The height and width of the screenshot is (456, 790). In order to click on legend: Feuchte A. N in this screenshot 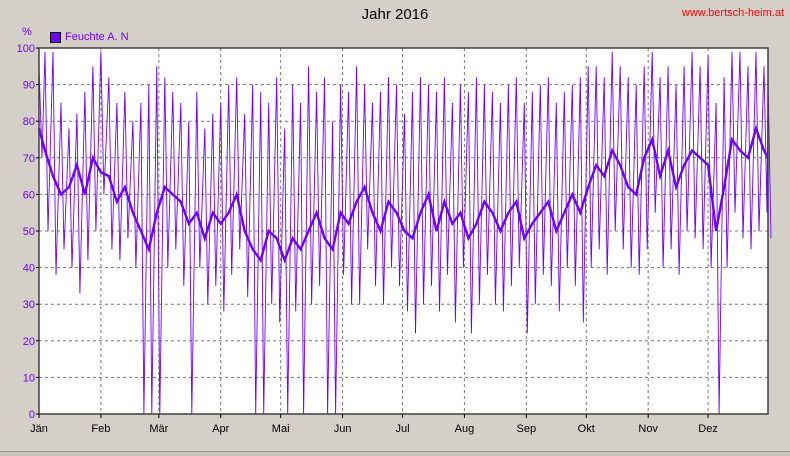, I will do `click(89, 37)`.